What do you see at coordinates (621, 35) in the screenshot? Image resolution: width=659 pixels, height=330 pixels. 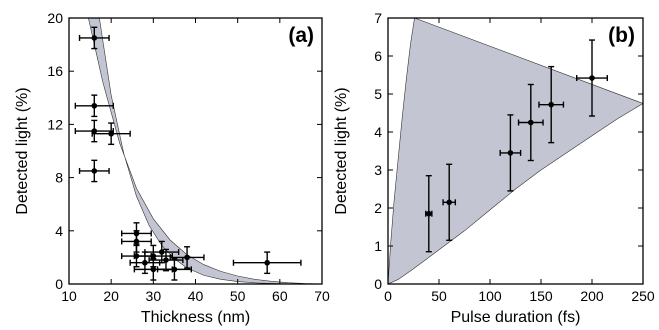 I see `panel-label: (b)` at bounding box center [621, 35].